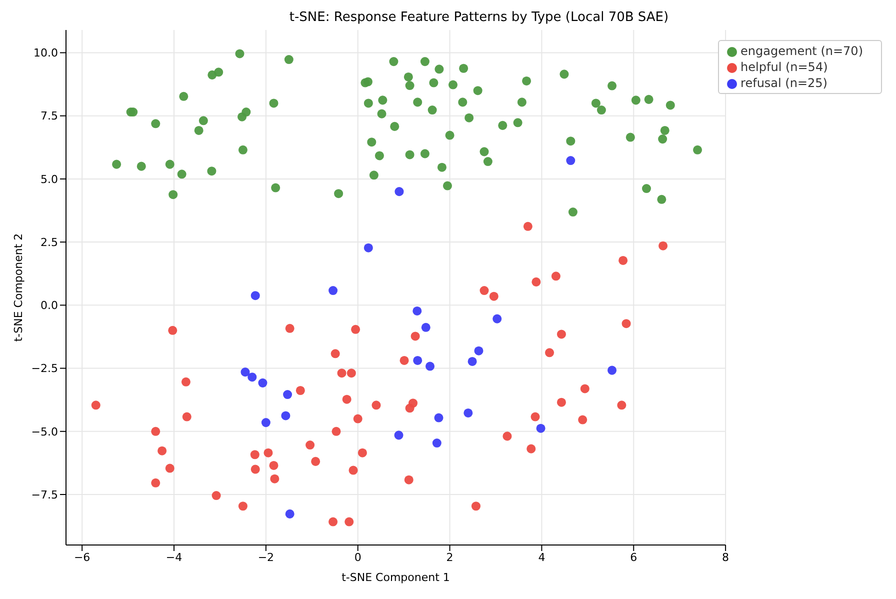 Image resolution: width=896 pixels, height=599 pixels. I want to click on y-tick-label: 0.0, so click(49, 305).